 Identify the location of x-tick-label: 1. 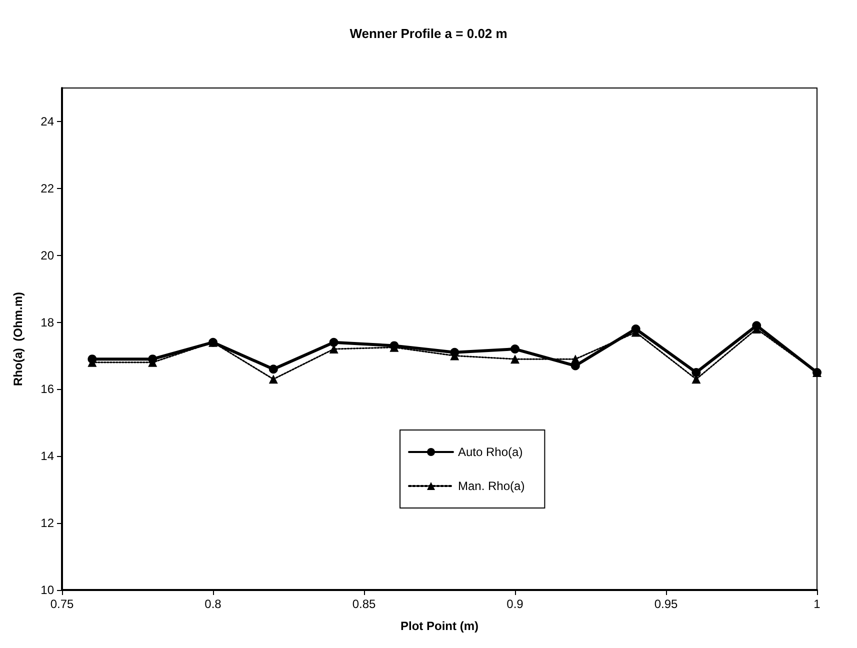
(817, 604).